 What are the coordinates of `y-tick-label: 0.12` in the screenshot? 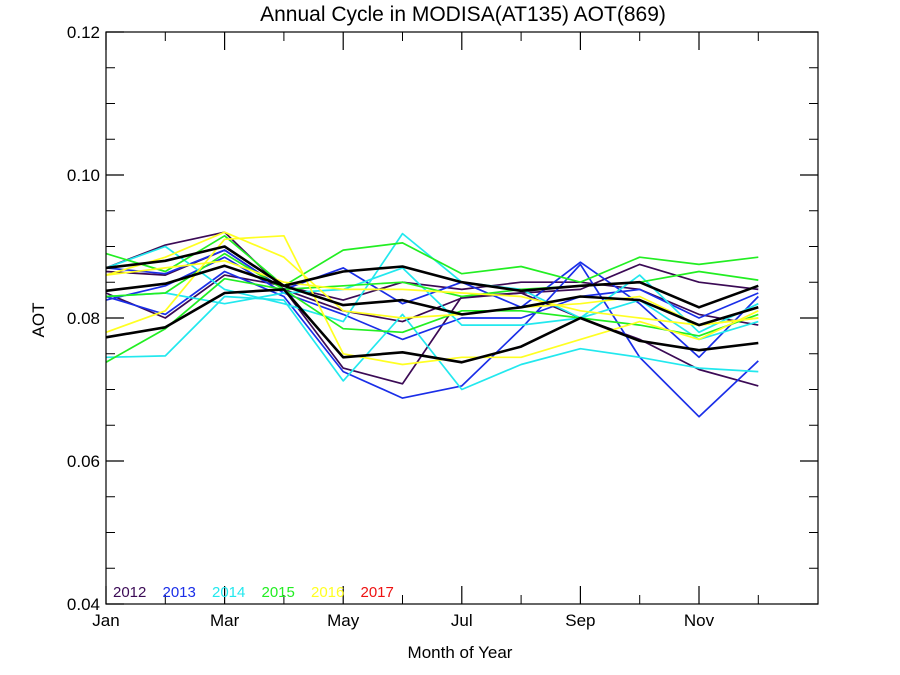 It's located at (83, 32).